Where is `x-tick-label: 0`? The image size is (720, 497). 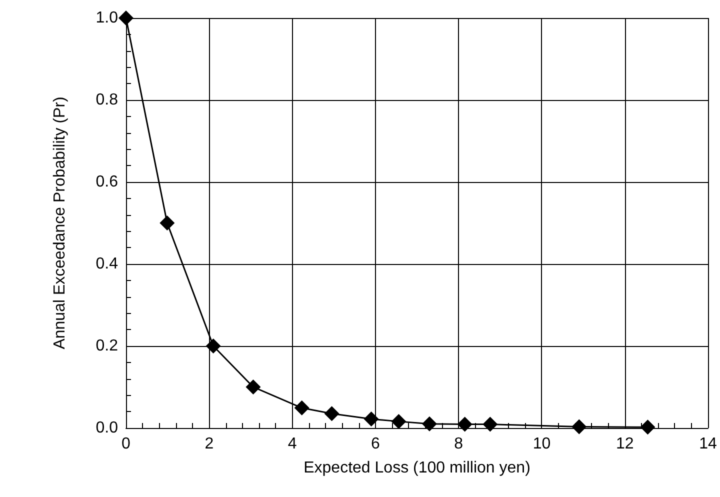
x-tick-label: 0 is located at coordinates (126, 444).